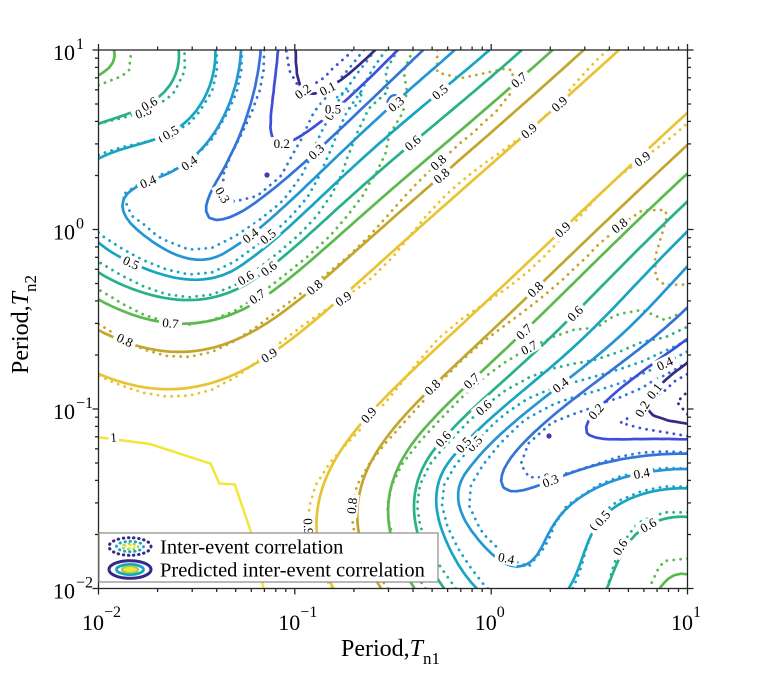  I want to click on svg-text:Predicted inter-event correlat: Predicted inter-event correlation, so click(292, 571).